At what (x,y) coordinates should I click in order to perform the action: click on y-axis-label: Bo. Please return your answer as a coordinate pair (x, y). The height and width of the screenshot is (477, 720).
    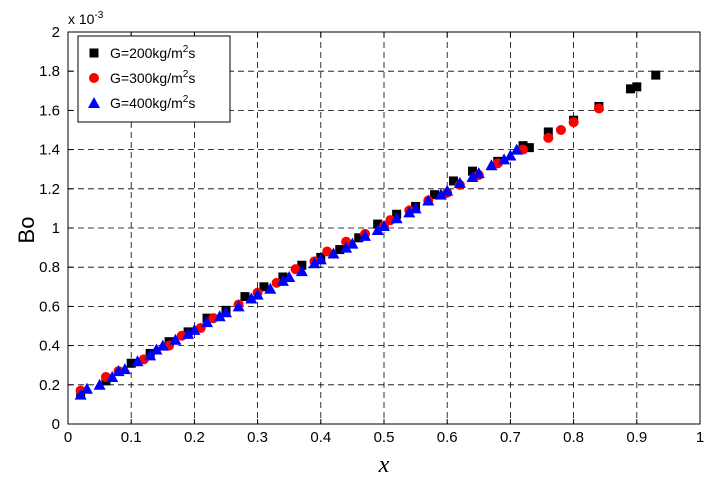
    Looking at the image, I should click on (26, 230).